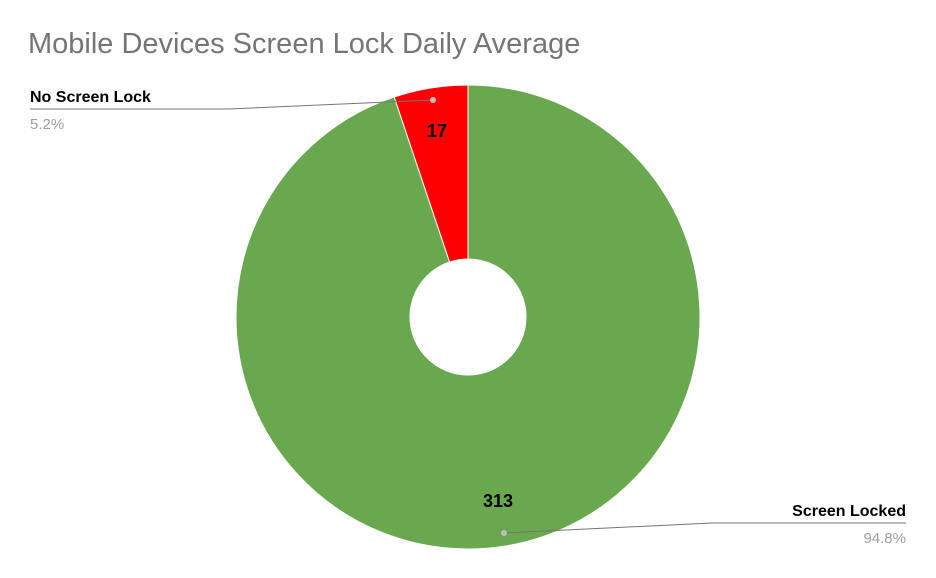  What do you see at coordinates (431, 173) in the screenshot?
I see `slice-no-screen-lock` at bounding box center [431, 173].